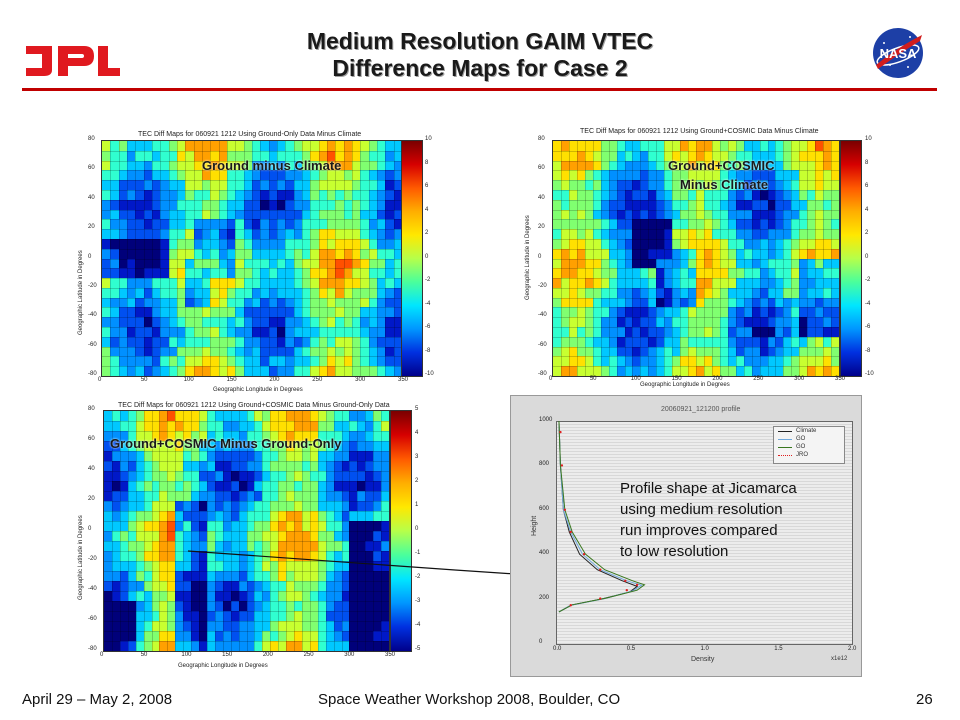 This screenshot has width=960, height=720. Describe the element at coordinates (226, 443) in the screenshot. I see `map-overlay-label: Ground+COSMIC Minus Ground-Only` at that location.